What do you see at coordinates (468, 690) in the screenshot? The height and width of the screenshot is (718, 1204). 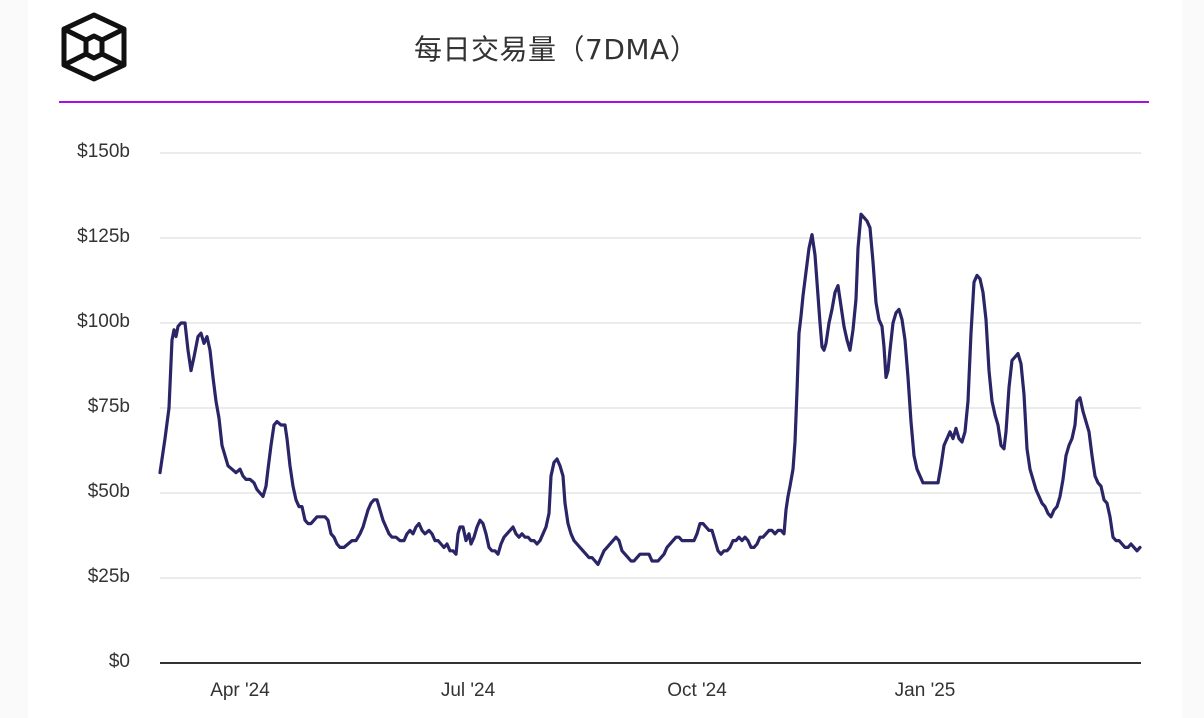 I see `x-tick-label: Jul '24` at bounding box center [468, 690].